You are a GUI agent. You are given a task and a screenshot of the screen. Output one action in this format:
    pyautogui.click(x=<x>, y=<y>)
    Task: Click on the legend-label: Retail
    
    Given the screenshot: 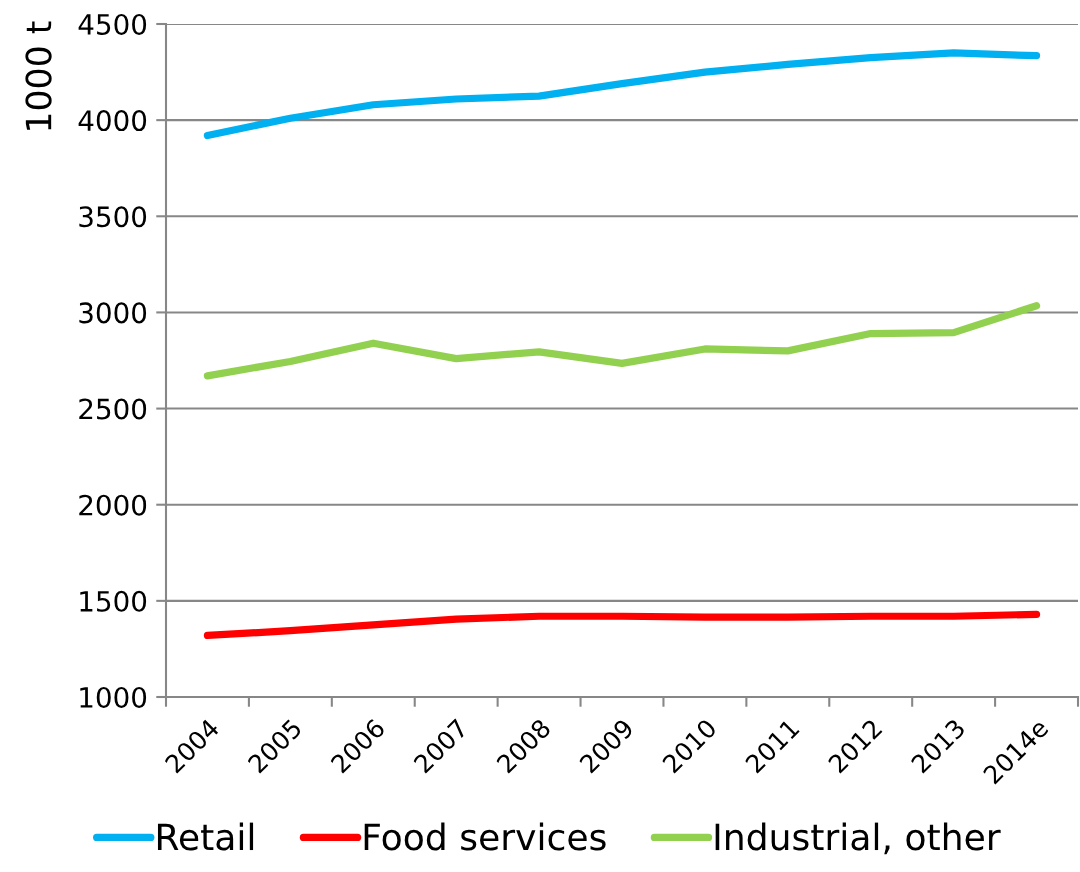 What is the action you would take?
    pyautogui.click(x=205, y=836)
    